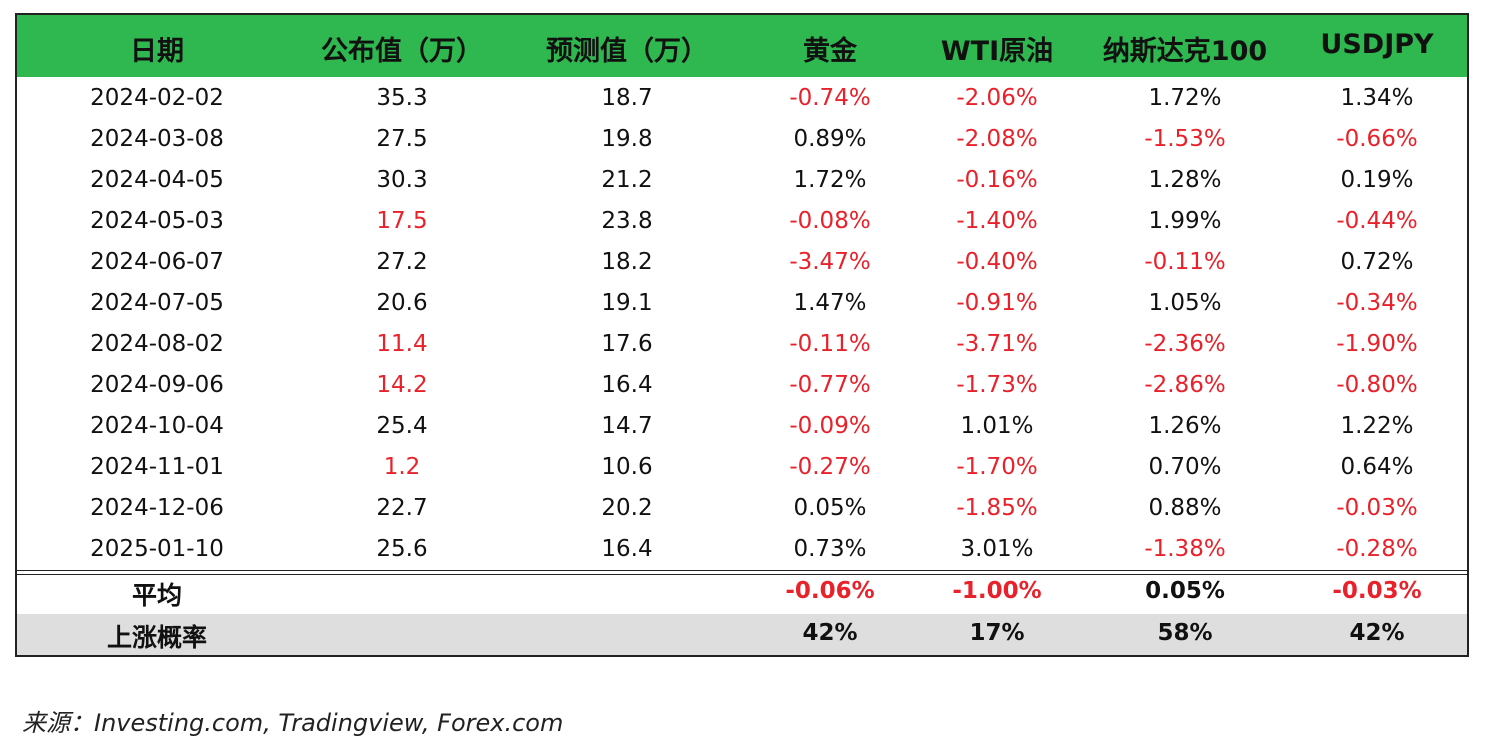 The width and height of the screenshot is (1485, 747). What do you see at coordinates (402, 508) in the screenshot?
I see `table-cell: 22.7` at bounding box center [402, 508].